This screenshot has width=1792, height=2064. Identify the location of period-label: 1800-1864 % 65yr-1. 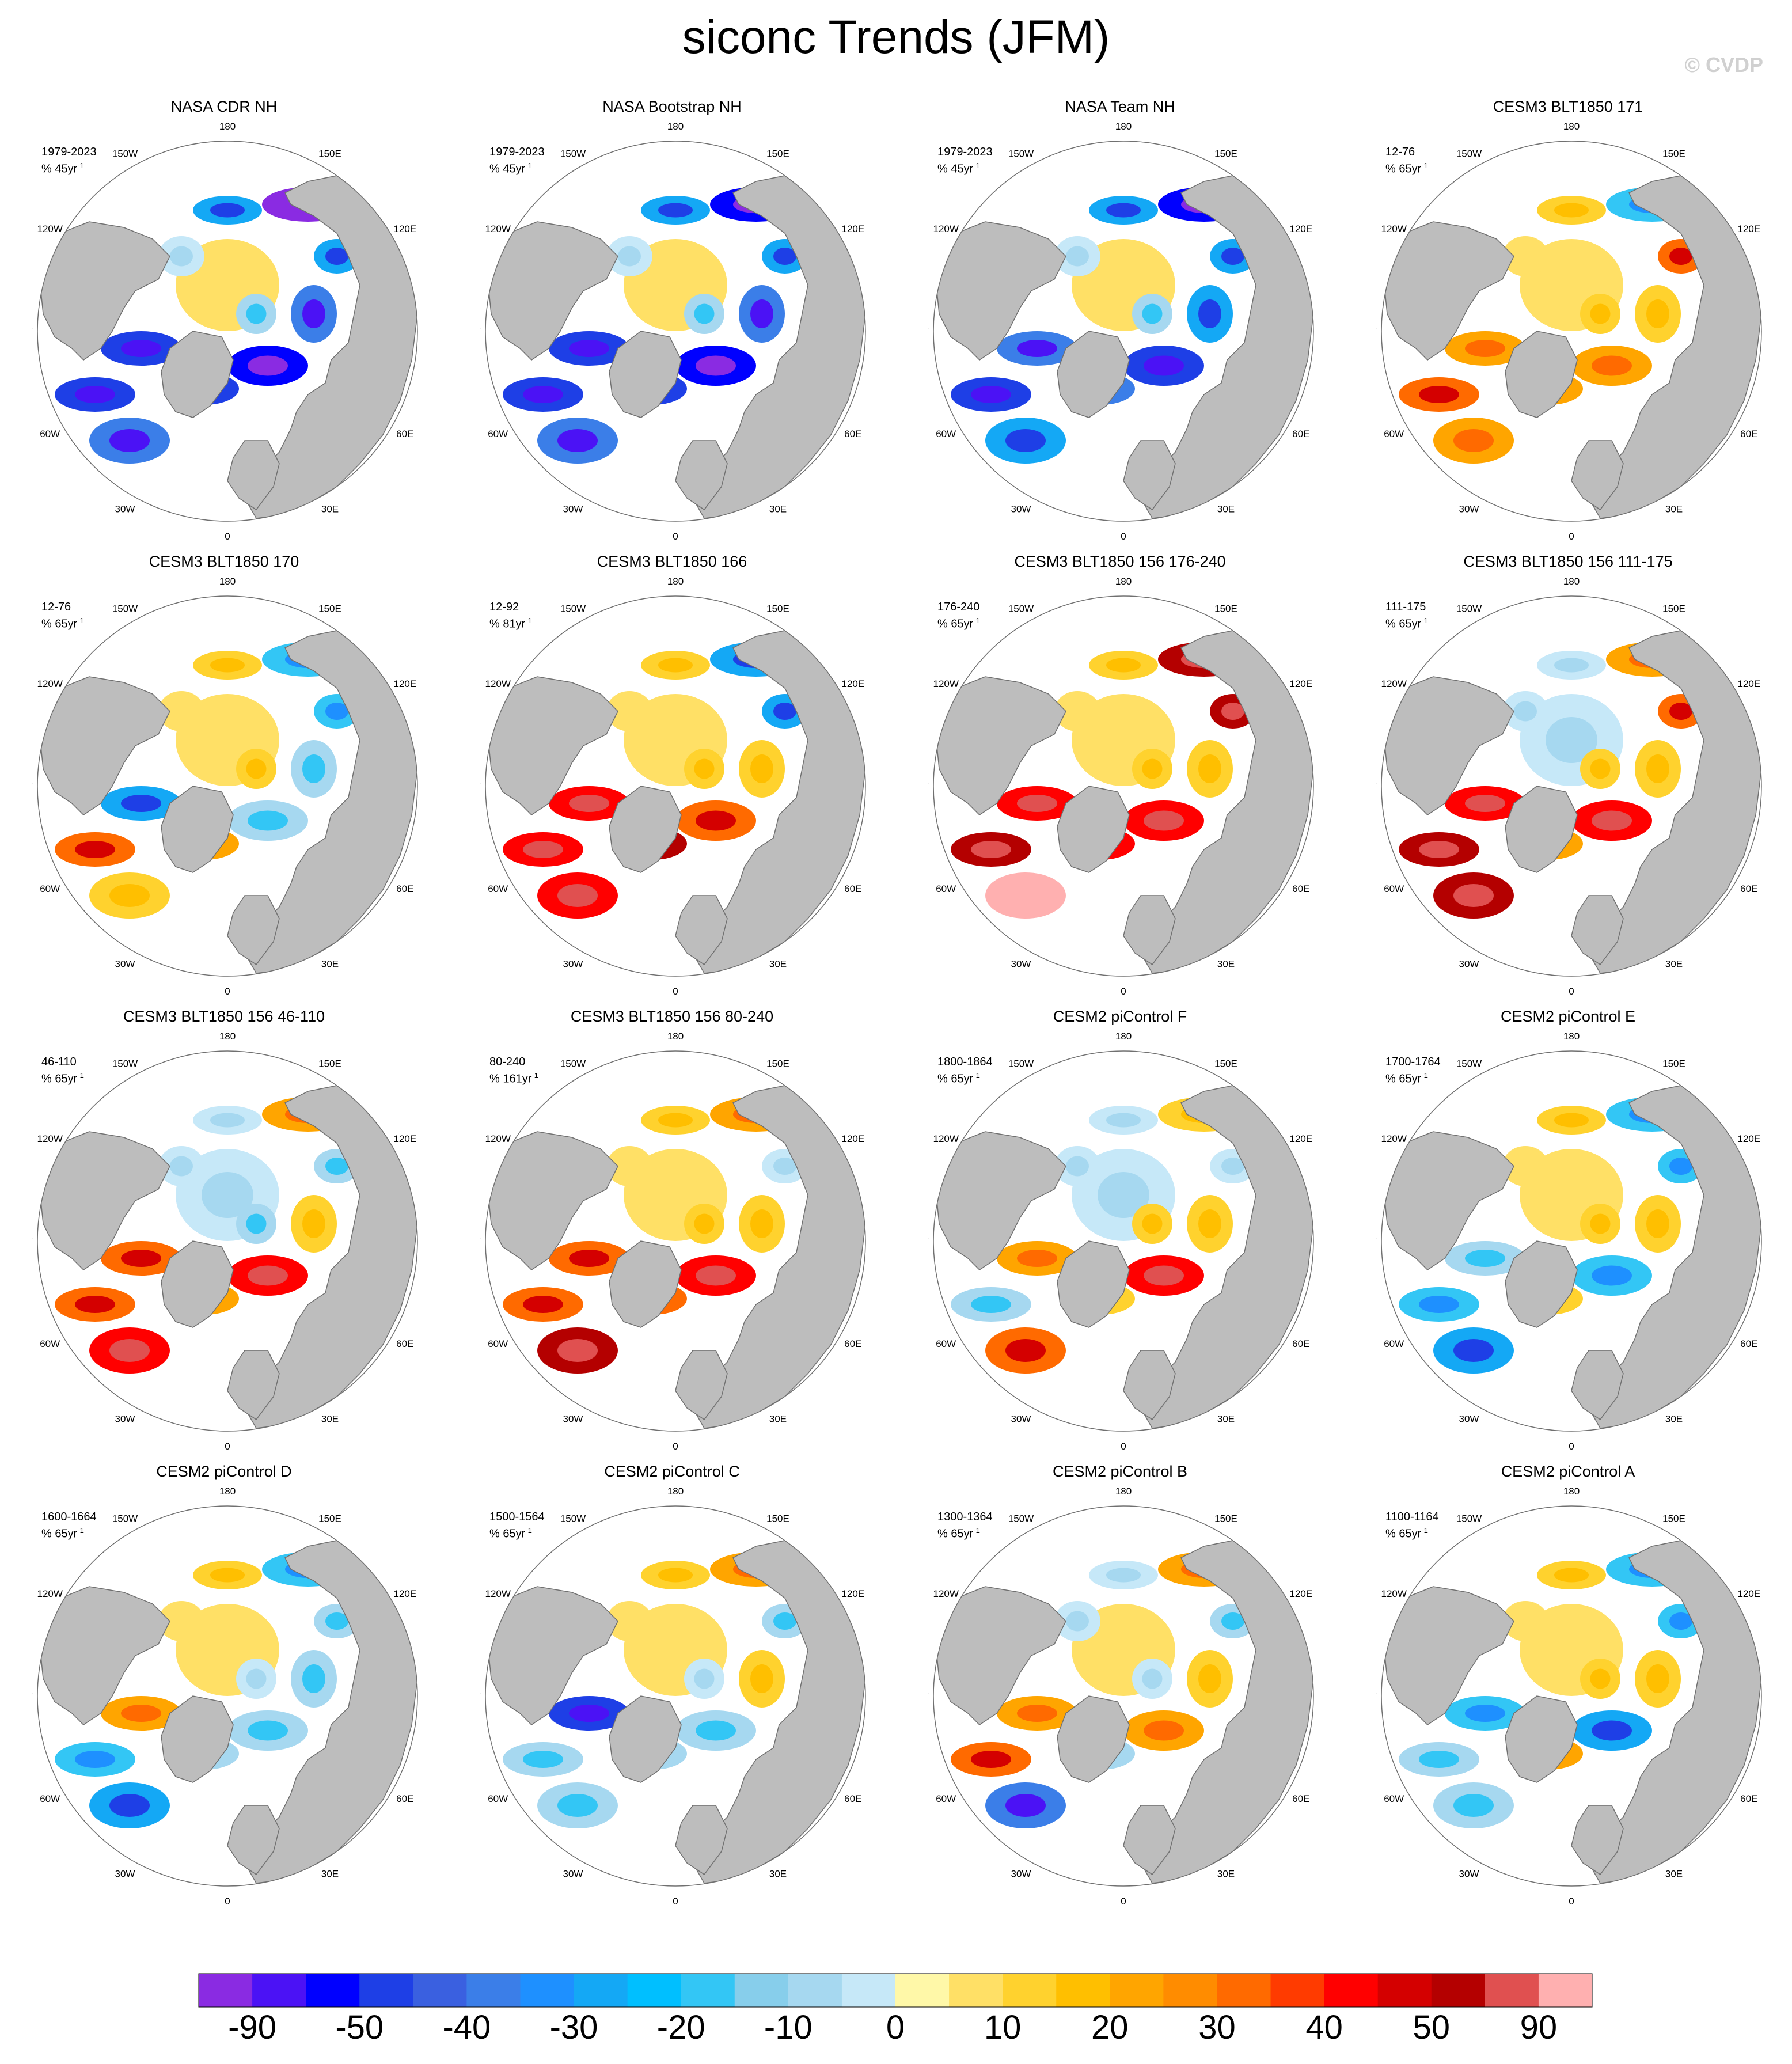
(965, 1070).